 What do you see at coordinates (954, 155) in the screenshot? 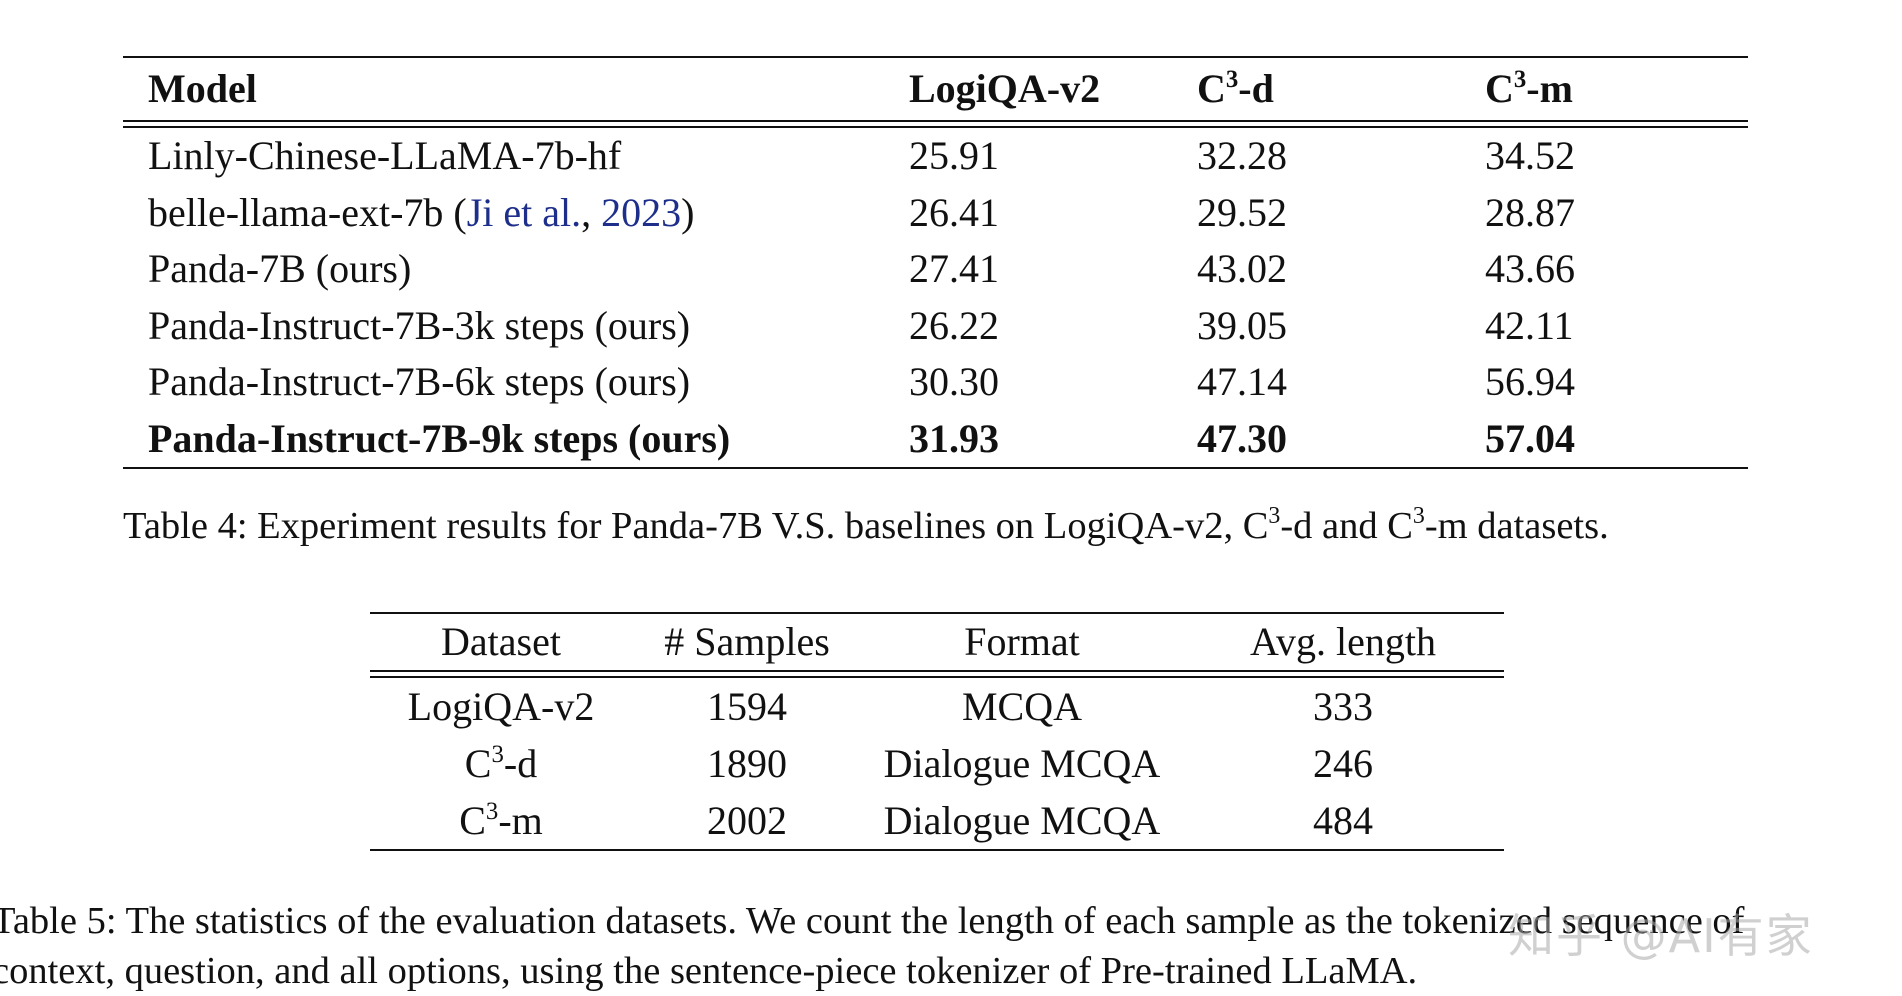
I see `cell-logiqa: 25.91` at bounding box center [954, 155].